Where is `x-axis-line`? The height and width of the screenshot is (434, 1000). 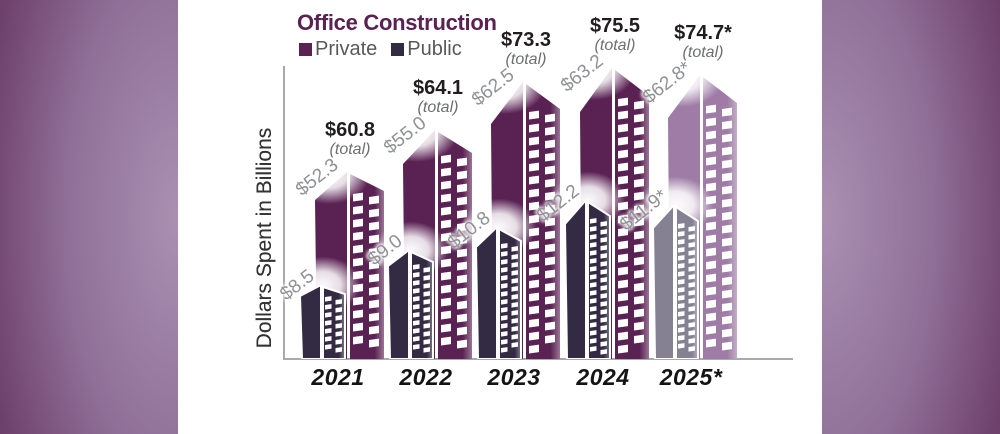 x-axis-line is located at coordinates (538, 359).